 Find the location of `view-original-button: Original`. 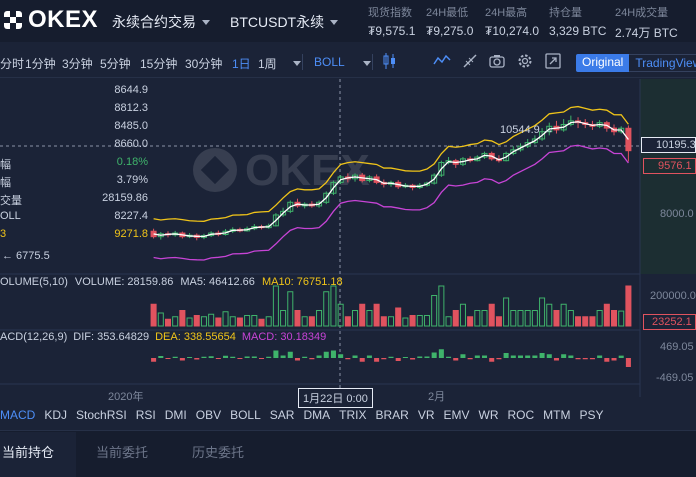

view-original-button: Original is located at coordinates (603, 63).